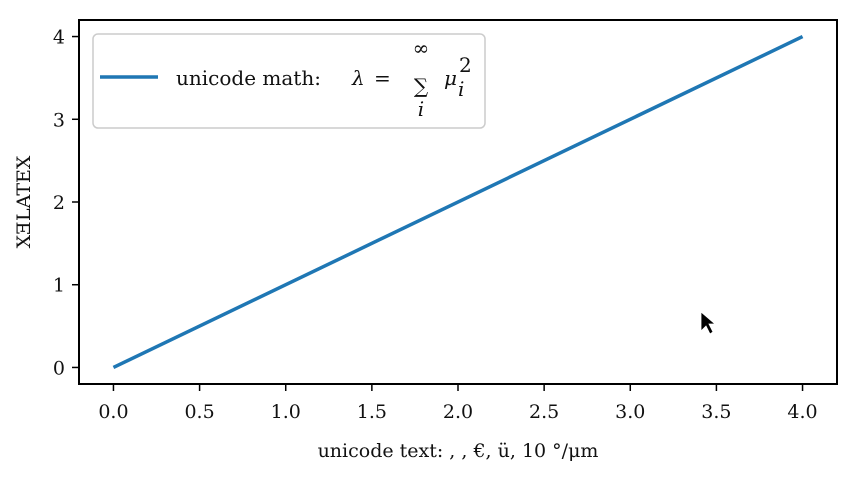  What do you see at coordinates (199, 412) in the screenshot?
I see `x-tick-label: 0.5` at bounding box center [199, 412].